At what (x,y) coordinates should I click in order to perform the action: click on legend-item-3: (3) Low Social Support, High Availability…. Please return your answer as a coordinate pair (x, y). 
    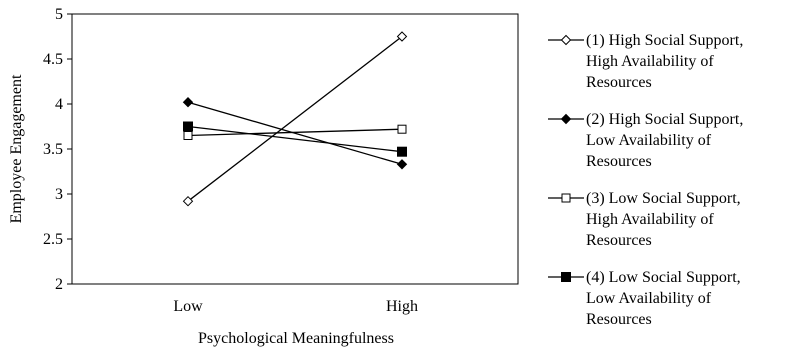
    Looking at the image, I should click on (644, 219).